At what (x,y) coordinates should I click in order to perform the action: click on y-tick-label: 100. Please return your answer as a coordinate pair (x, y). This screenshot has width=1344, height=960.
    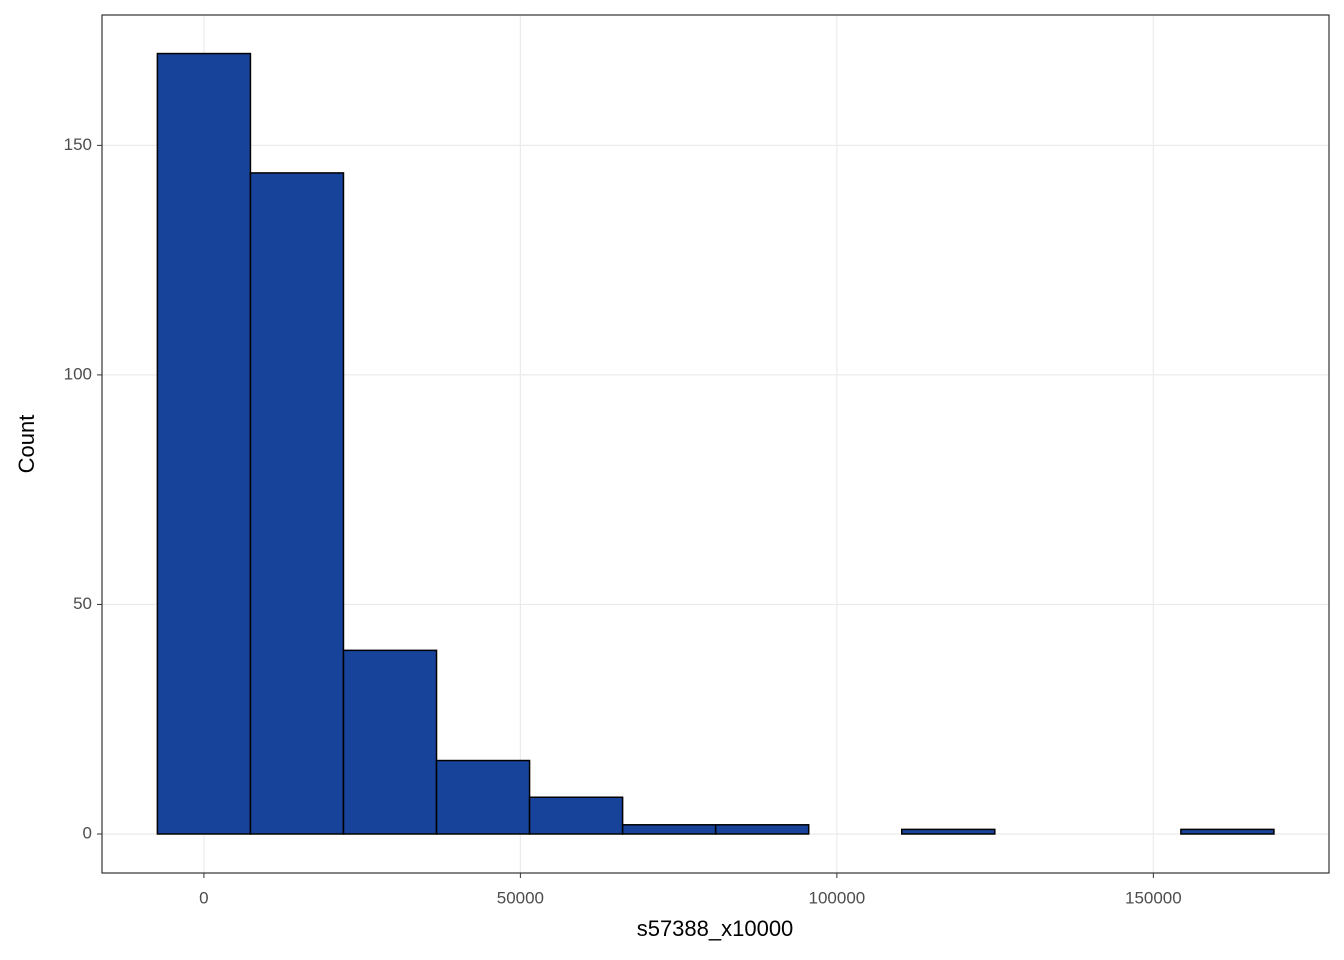
    Looking at the image, I should click on (78, 373).